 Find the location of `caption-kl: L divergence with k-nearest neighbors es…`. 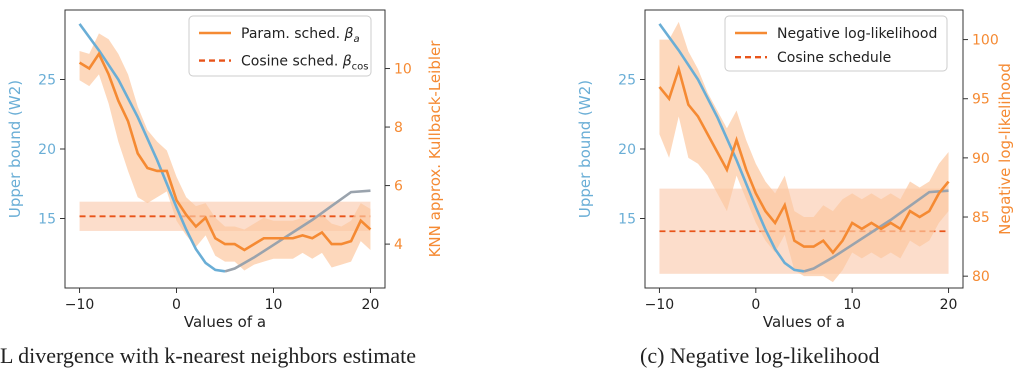

caption-kl: L divergence with k-nearest neighbors es… is located at coordinates (208, 355).